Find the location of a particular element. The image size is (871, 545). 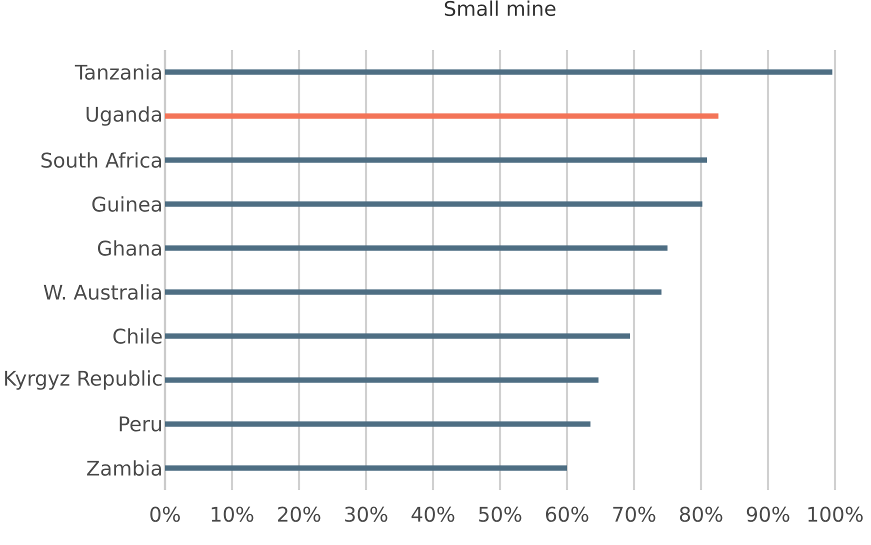

y-tick-label: Zambia is located at coordinates (124, 468).